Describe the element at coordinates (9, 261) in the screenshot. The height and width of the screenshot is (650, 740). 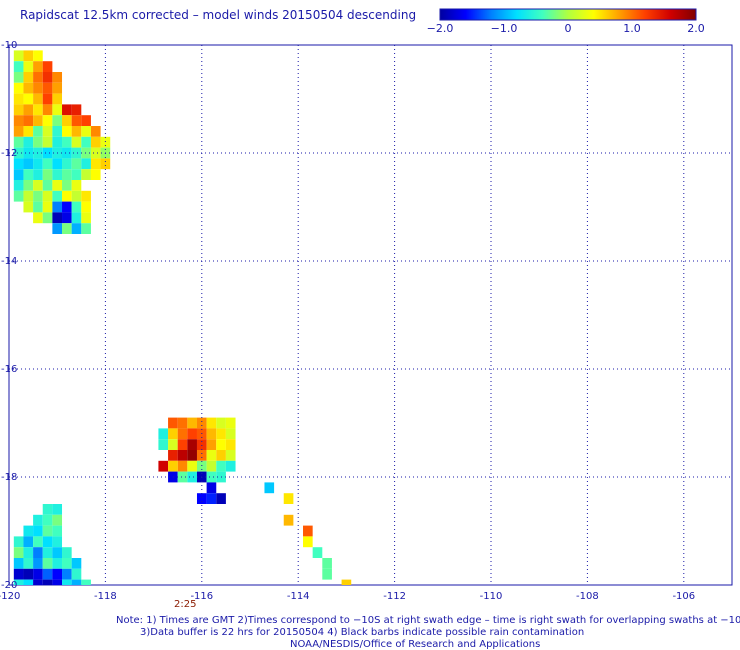
I see `y-tick-label: -14` at that location.